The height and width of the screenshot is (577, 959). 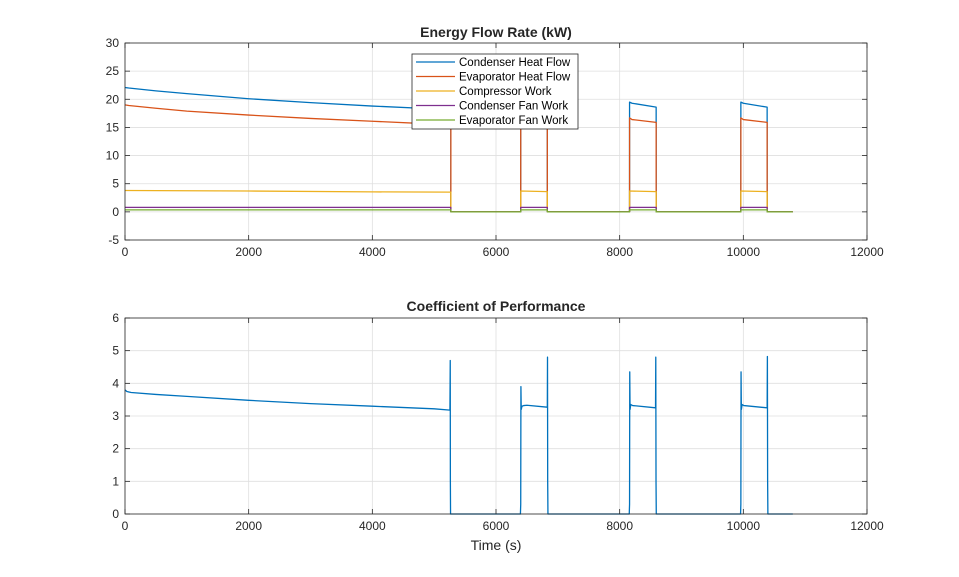 What do you see at coordinates (513, 107) in the screenshot?
I see `legend-label: Condenser Fan Work` at bounding box center [513, 107].